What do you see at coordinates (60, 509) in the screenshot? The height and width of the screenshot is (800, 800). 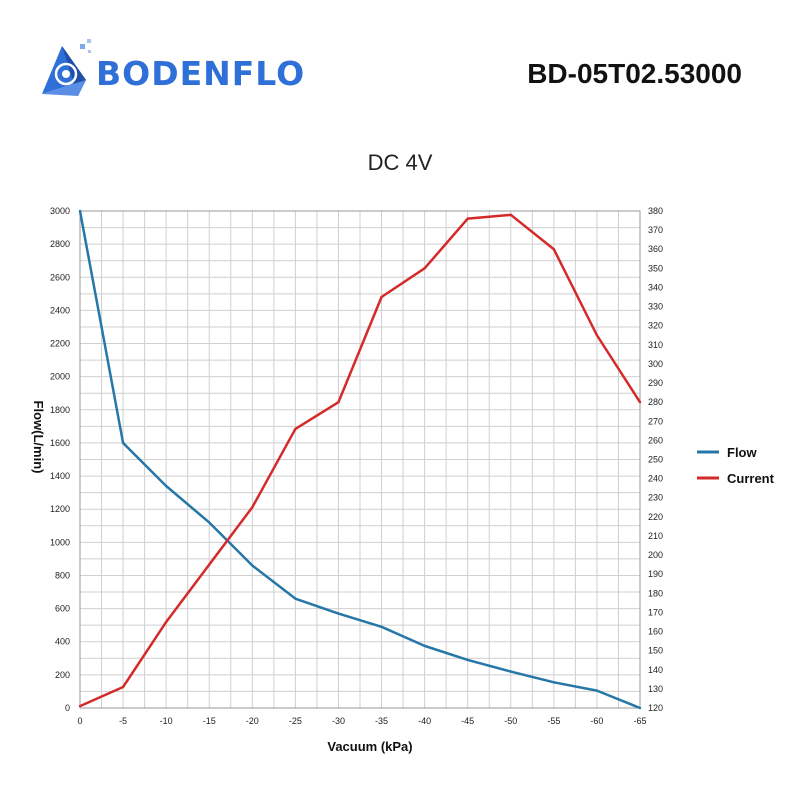 I see `y-tick-label: 1200` at bounding box center [60, 509].